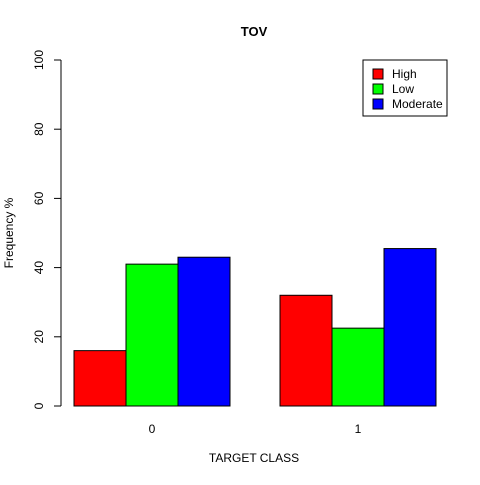 This screenshot has width=480, height=485. What do you see at coordinates (378, 89) in the screenshot?
I see `legend-swatch-low` at bounding box center [378, 89].